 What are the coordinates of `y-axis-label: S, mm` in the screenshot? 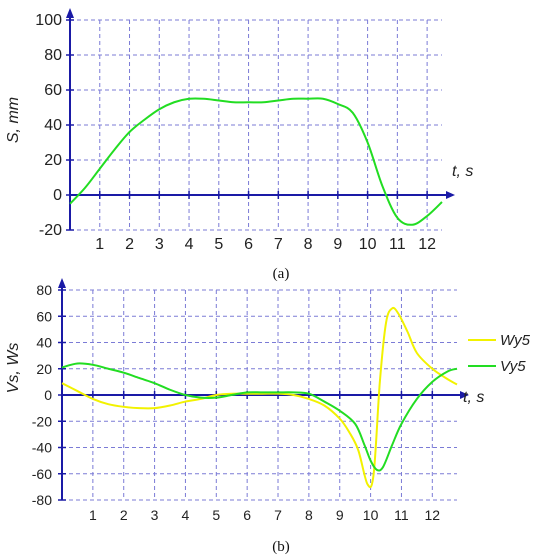 It's located at (13, 120).